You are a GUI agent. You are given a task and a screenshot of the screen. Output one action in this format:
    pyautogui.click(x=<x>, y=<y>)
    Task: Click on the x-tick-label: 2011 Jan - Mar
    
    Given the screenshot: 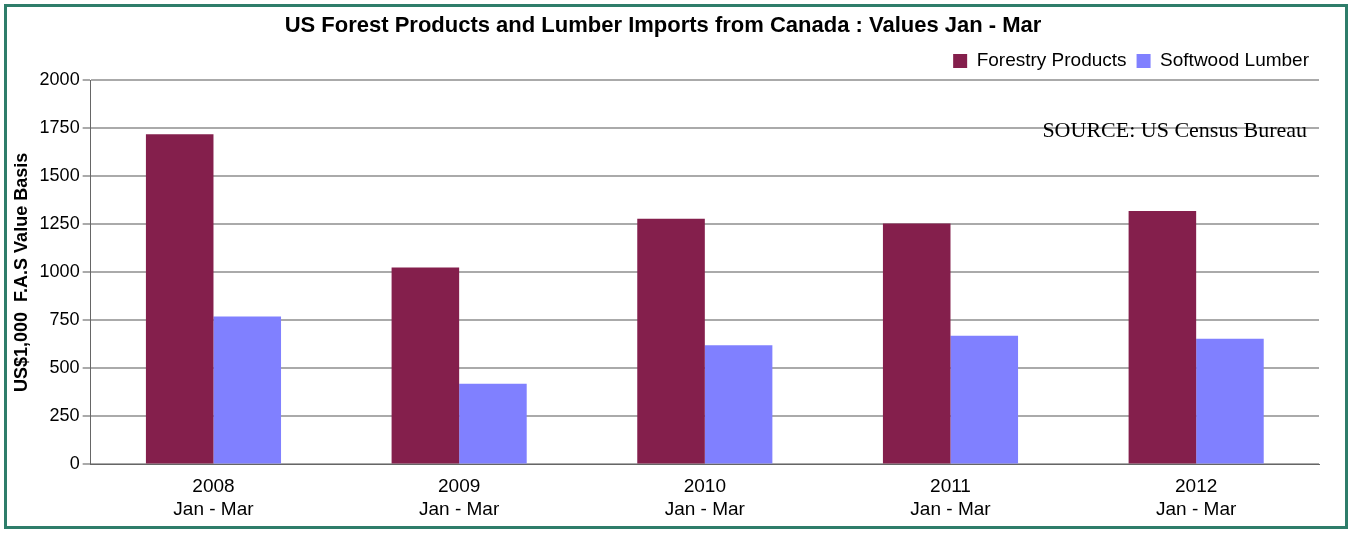 What is the action you would take?
    pyautogui.click(x=951, y=497)
    